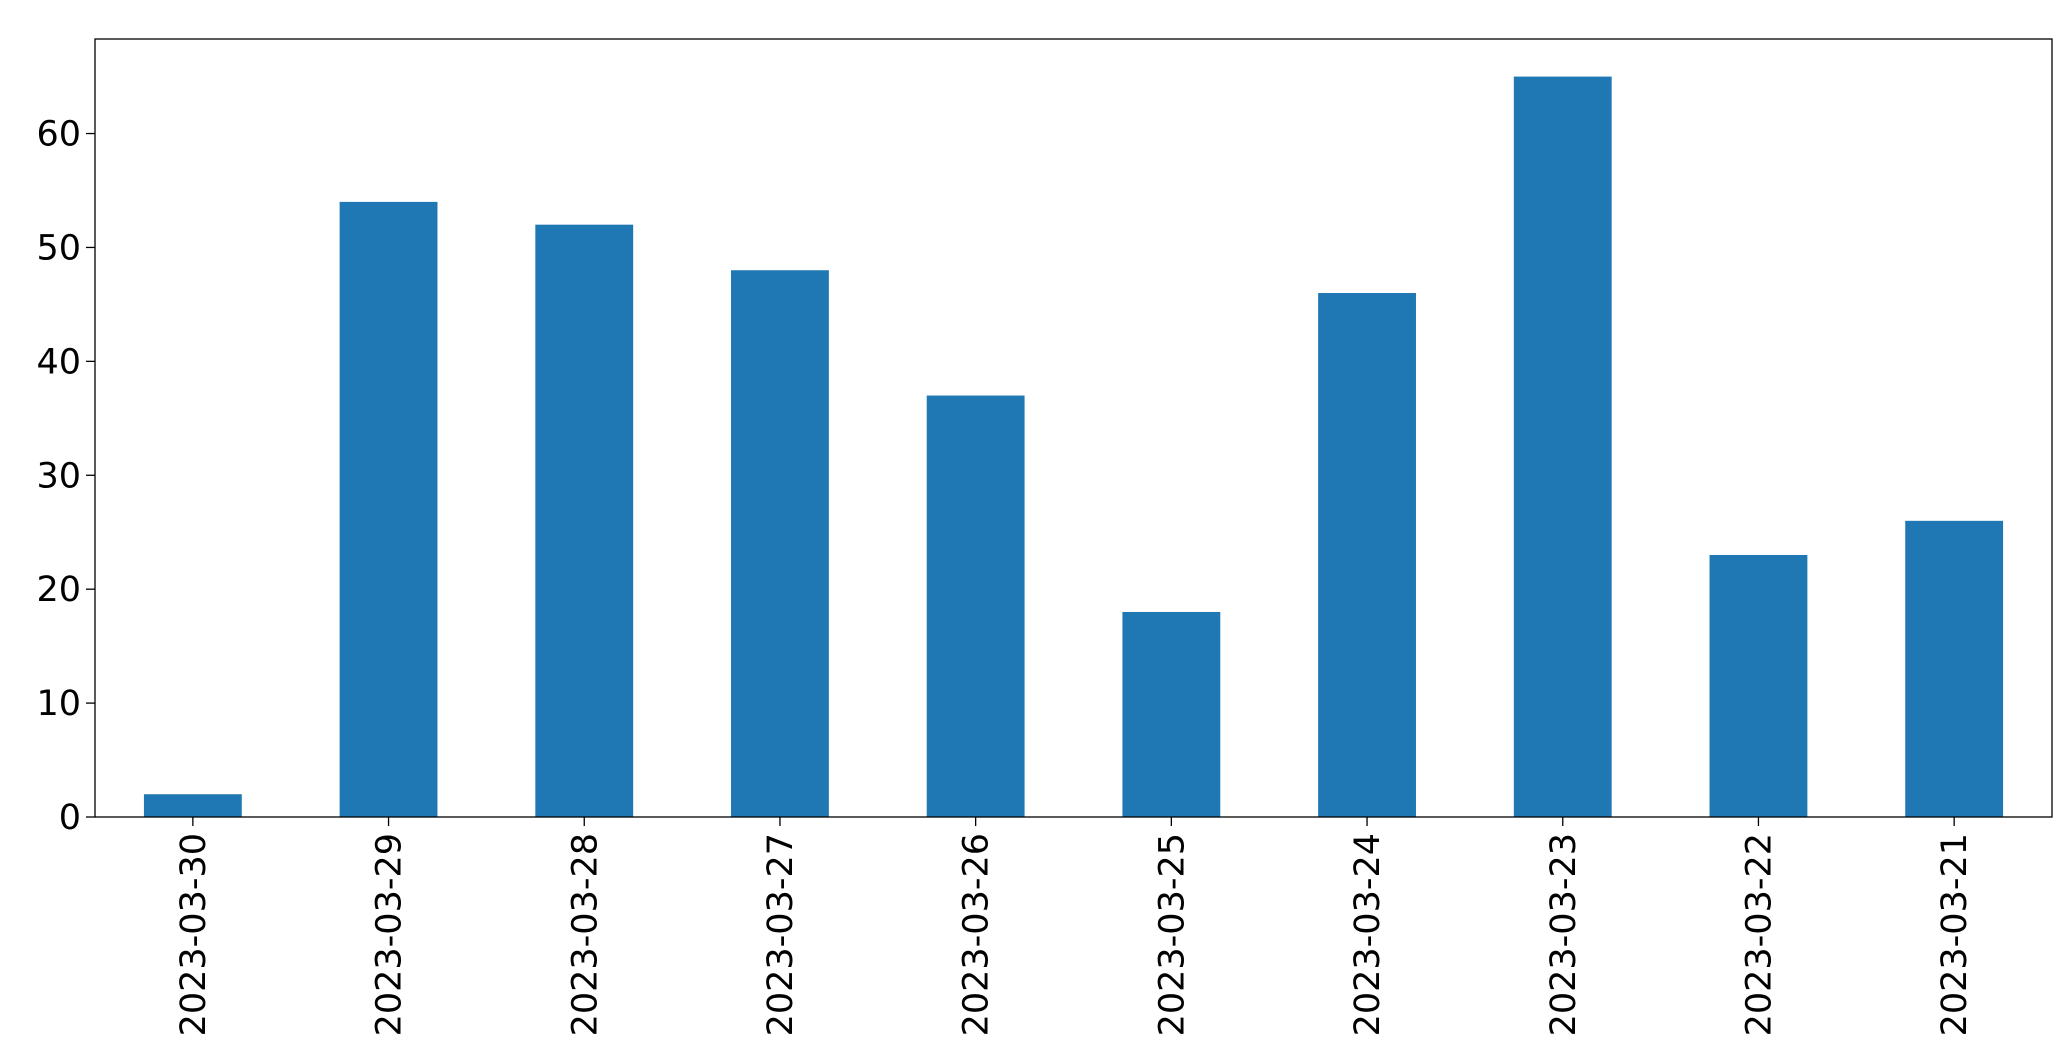 The width and height of the screenshot is (2071, 1061). What do you see at coordinates (58, 476) in the screenshot?
I see `y-tick-label: 30` at bounding box center [58, 476].